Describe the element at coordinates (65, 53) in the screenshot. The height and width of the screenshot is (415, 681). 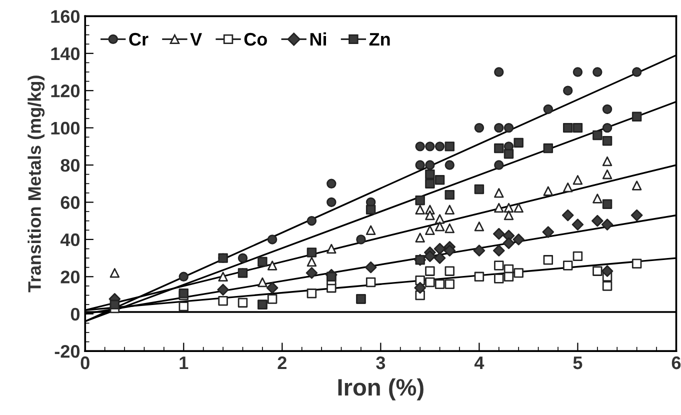
I see `y-tick-label: 140` at that location.